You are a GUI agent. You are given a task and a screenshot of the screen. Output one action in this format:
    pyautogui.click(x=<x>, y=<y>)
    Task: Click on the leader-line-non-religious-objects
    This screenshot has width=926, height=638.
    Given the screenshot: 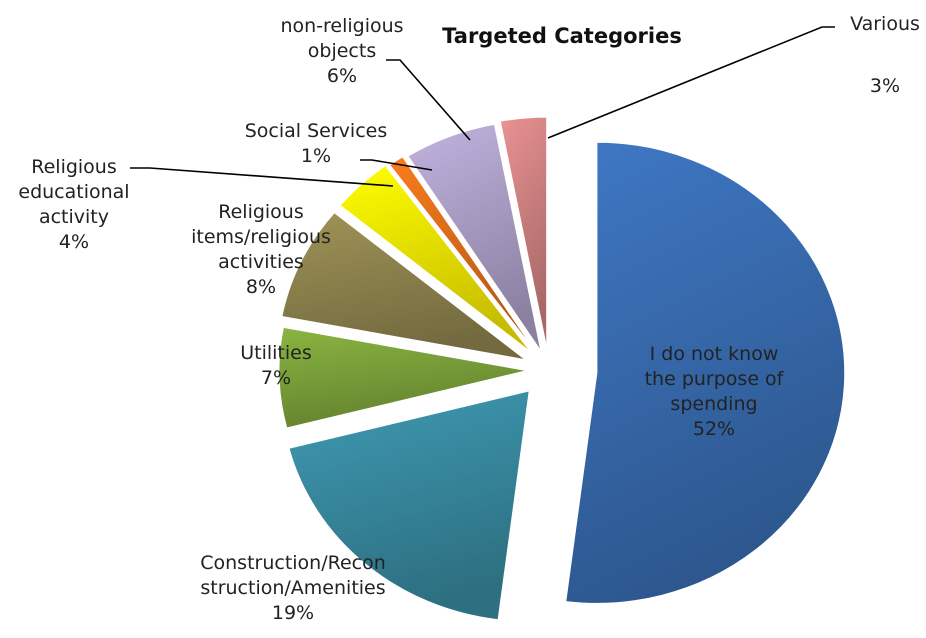 What is the action you would take?
    pyautogui.click(x=428, y=100)
    